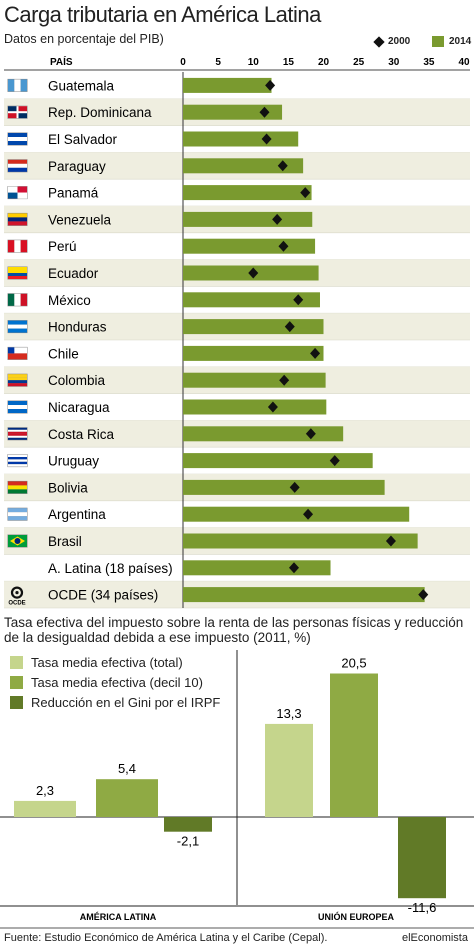 The height and width of the screenshot is (949, 474). Describe the element at coordinates (188, 841) in the screenshot. I see `data-label-0-2: -2,1` at that location.